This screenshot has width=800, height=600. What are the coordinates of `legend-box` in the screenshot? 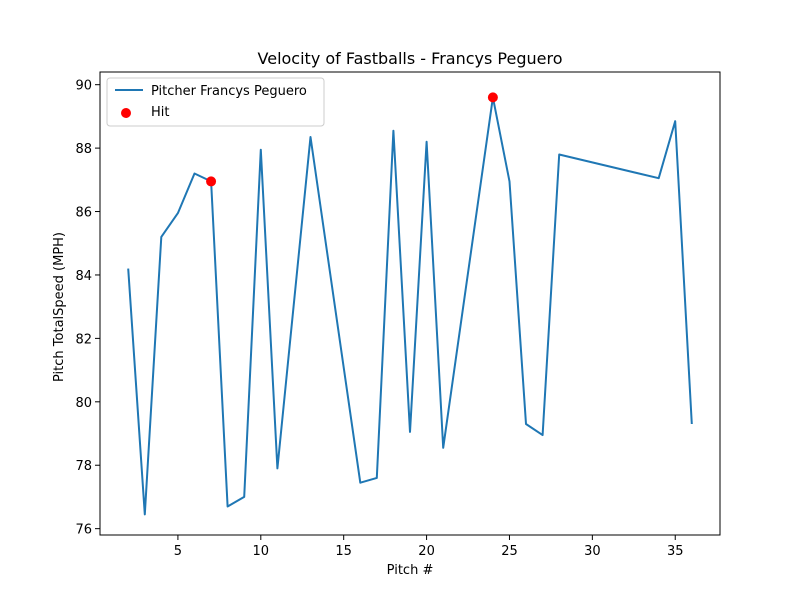 It's located at (215, 102).